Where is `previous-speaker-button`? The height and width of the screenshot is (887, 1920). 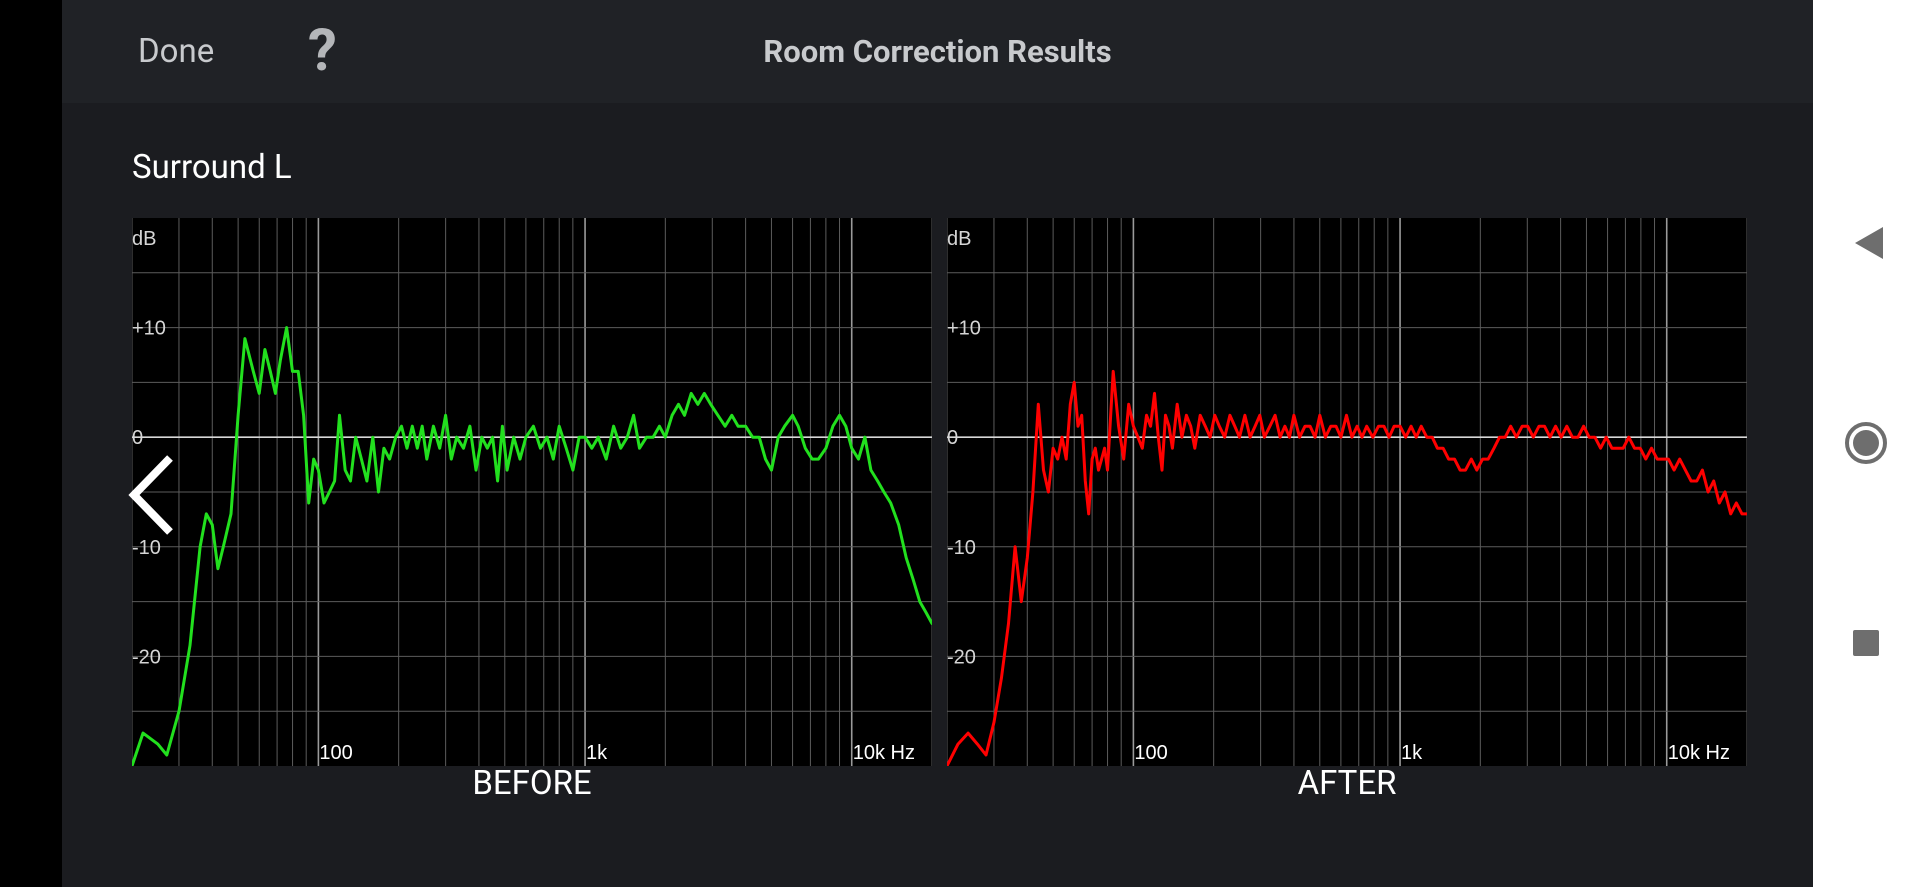 previous-speaker-button is located at coordinates (152, 497).